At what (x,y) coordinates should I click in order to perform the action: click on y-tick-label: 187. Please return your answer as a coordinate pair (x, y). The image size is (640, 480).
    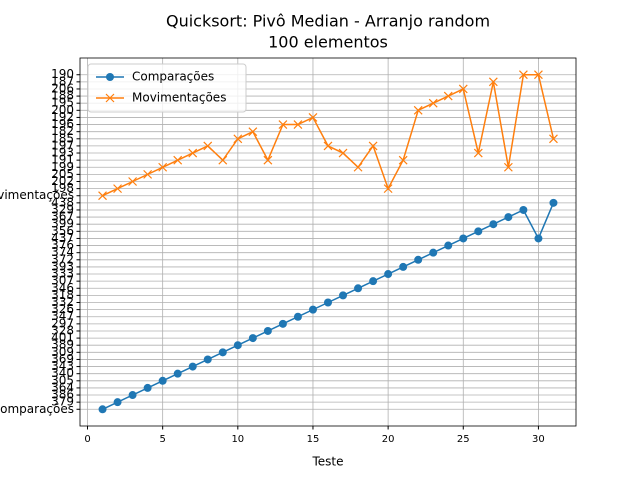
    Looking at the image, I should click on (62, 81).